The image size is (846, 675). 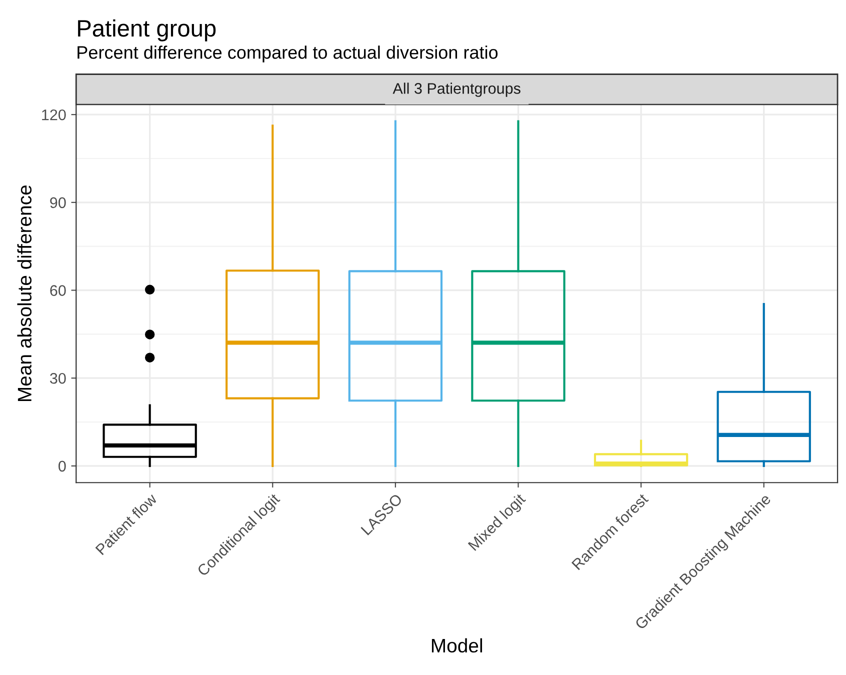 What do you see at coordinates (54, 114) in the screenshot?
I see `y-tick-label: 120` at bounding box center [54, 114].